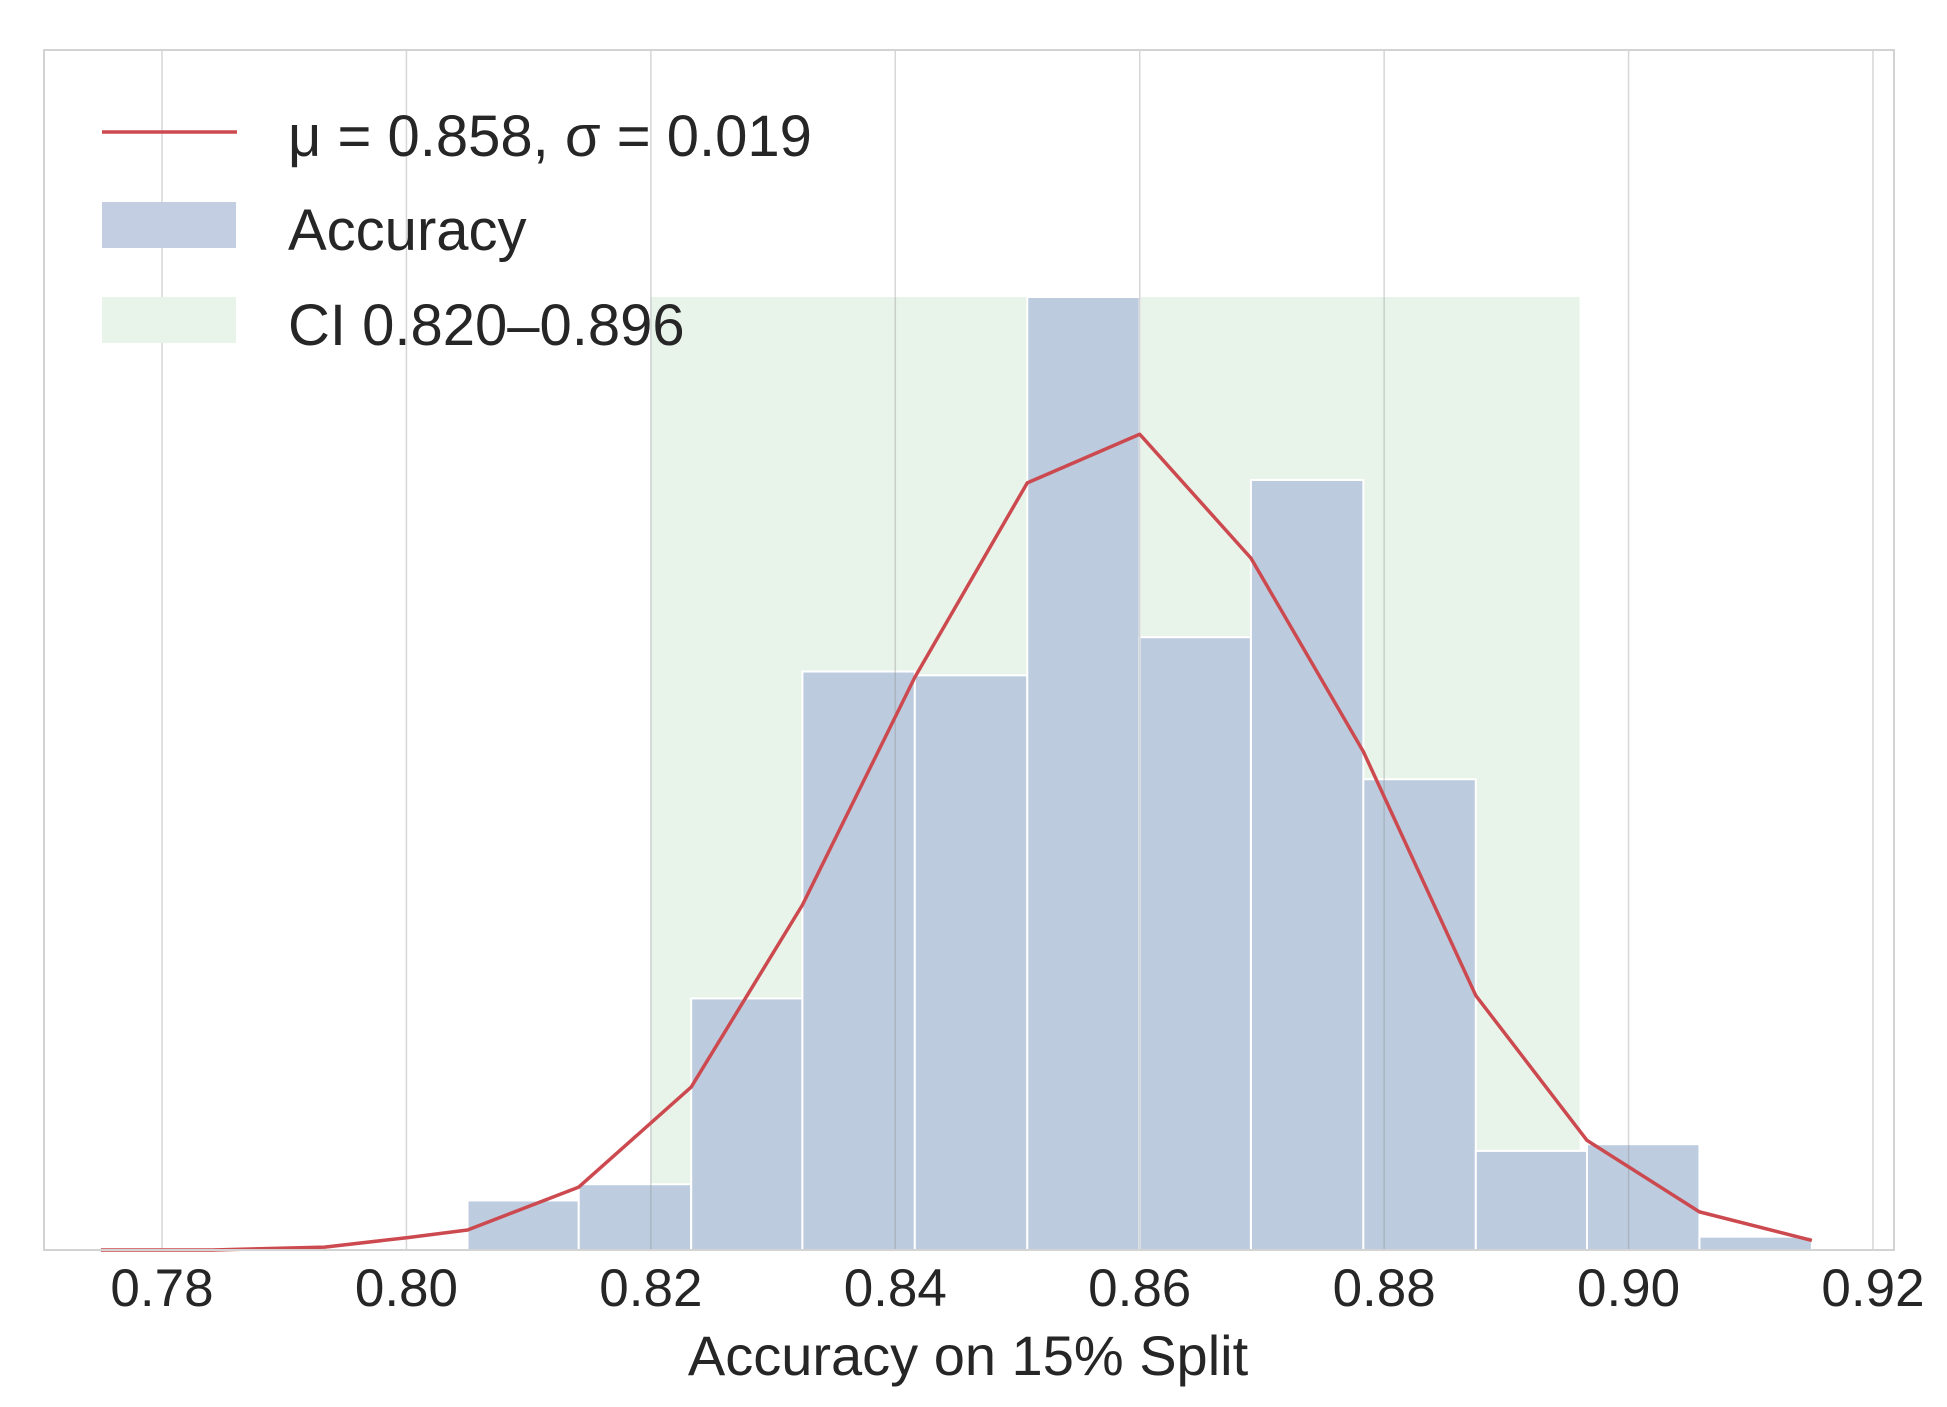  Describe the element at coordinates (1384, 1288) in the screenshot. I see `x-tick-label: 0.88` at that location.